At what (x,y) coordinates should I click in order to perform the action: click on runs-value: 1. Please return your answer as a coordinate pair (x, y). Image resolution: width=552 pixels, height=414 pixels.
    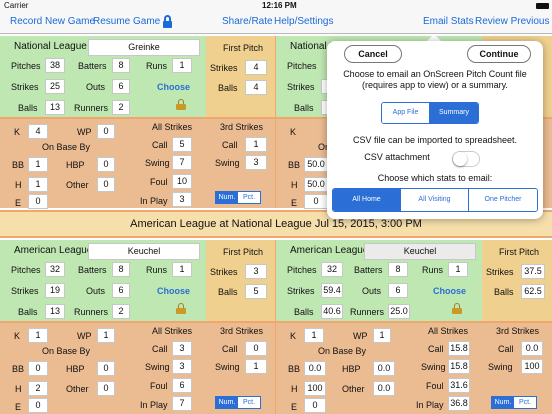
    Looking at the image, I should click on (458, 269).